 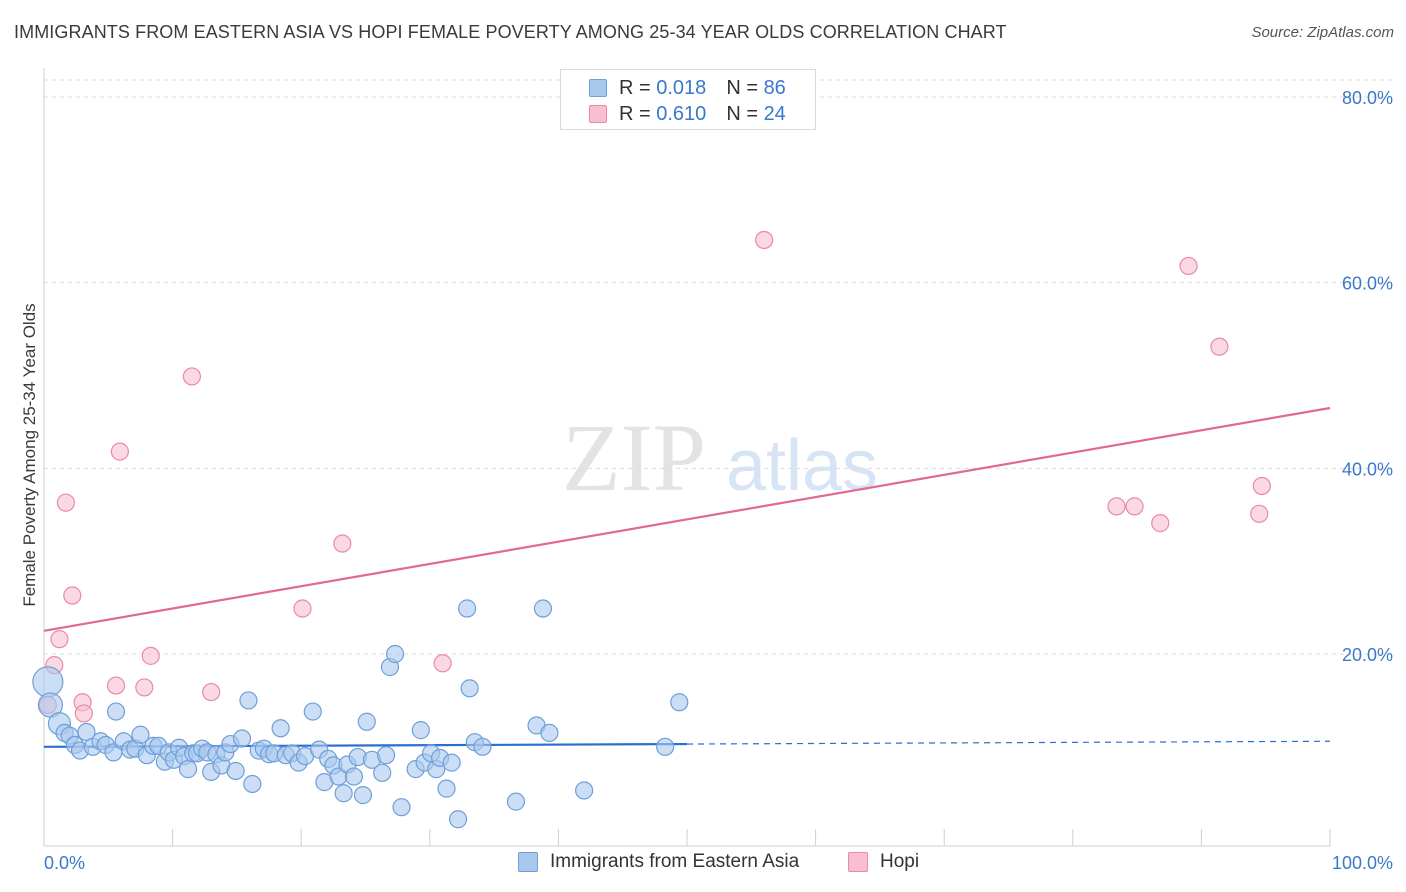 I want to click on x-tick-label: 100.0%, so click(x=1362, y=863).